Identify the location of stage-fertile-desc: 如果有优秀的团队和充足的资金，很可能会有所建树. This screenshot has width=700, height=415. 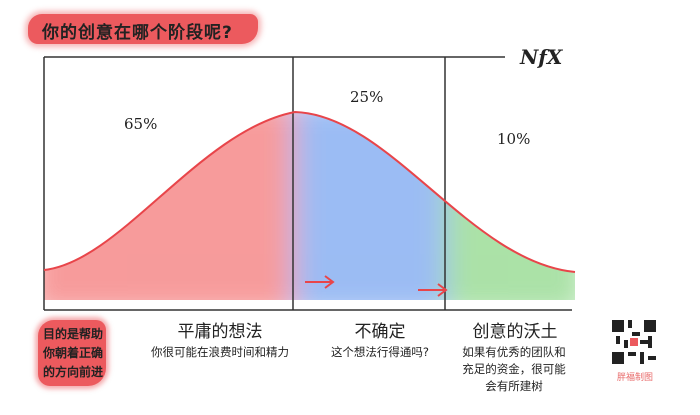
(514, 369).